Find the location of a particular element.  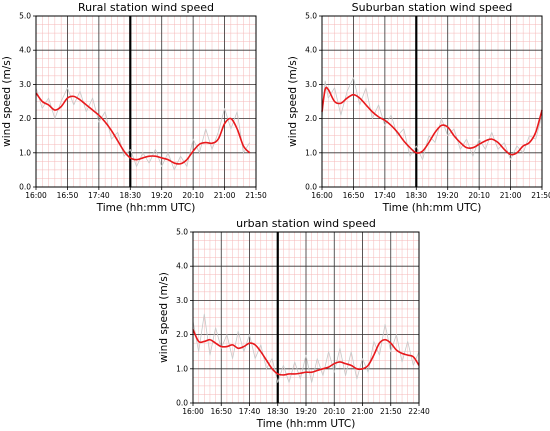

x-tick-label: 22:40 is located at coordinates (419, 411).